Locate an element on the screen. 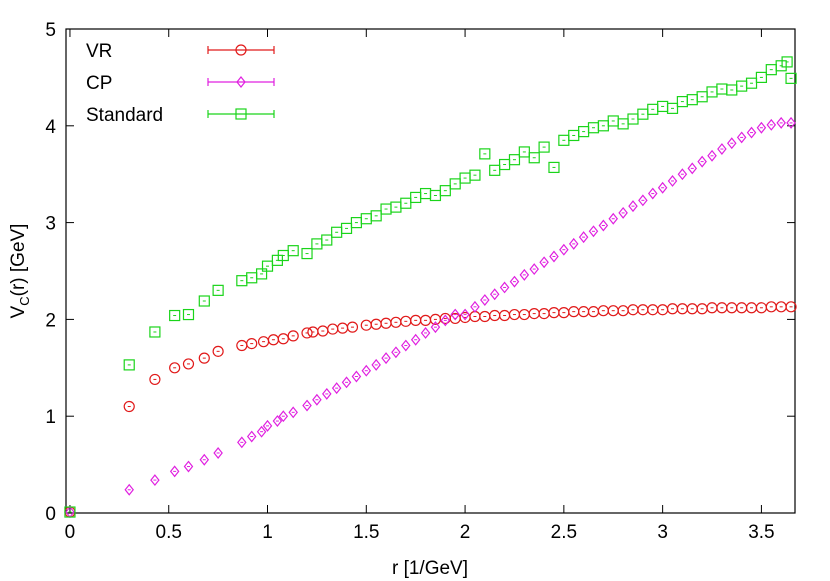  legend-marker-cp is located at coordinates (241, 82).